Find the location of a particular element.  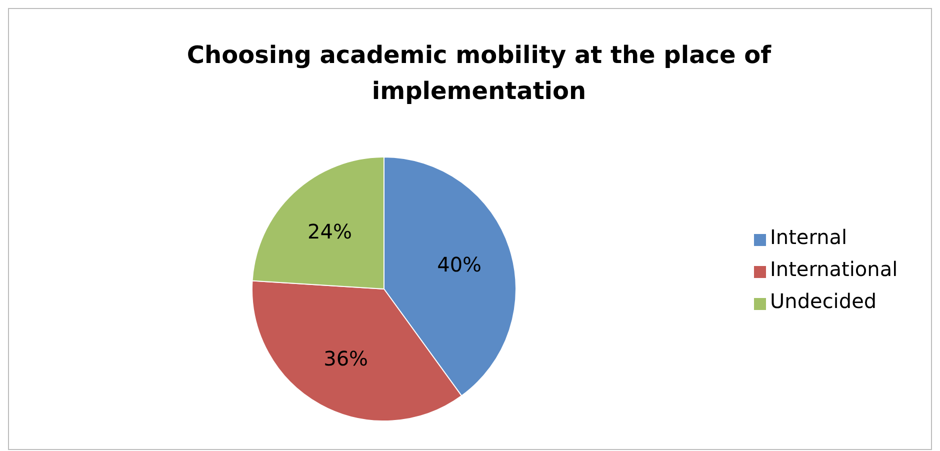

legend-label: Undecided is located at coordinates (823, 301).